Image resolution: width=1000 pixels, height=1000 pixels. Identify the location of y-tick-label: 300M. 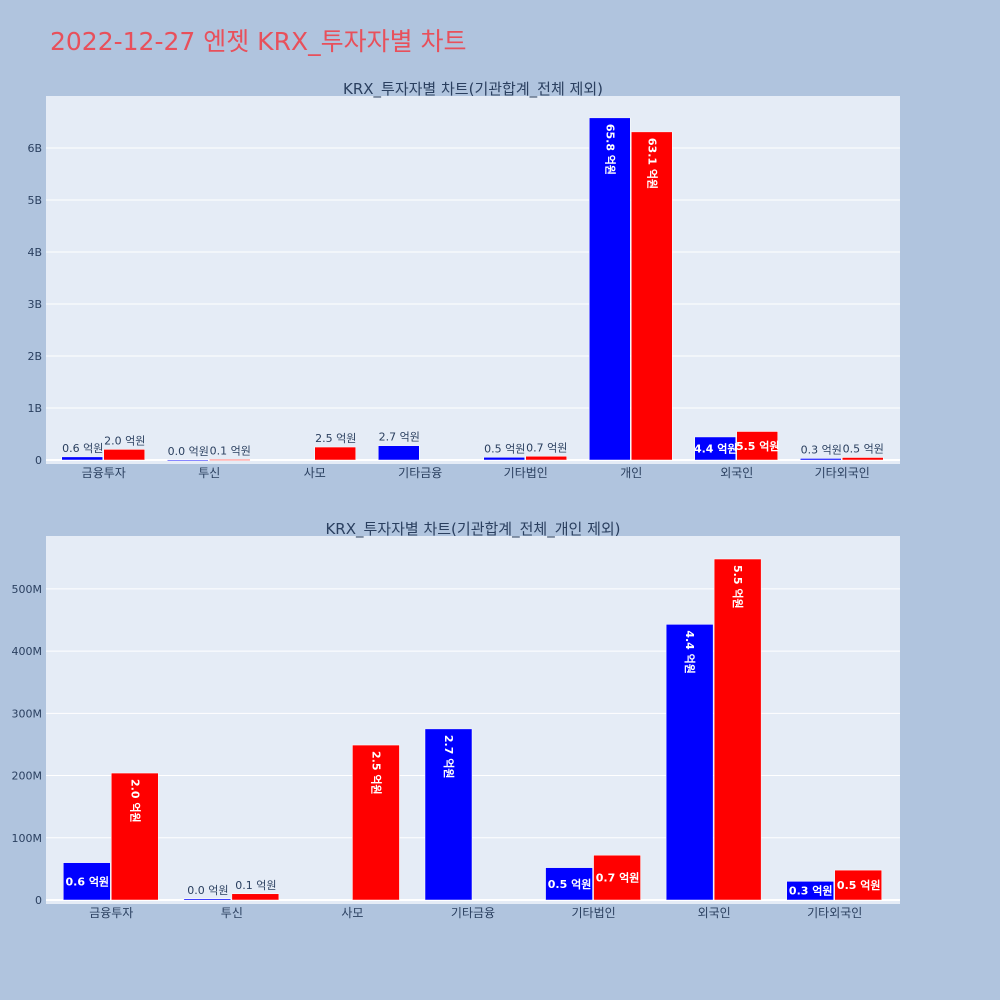
(27, 713).